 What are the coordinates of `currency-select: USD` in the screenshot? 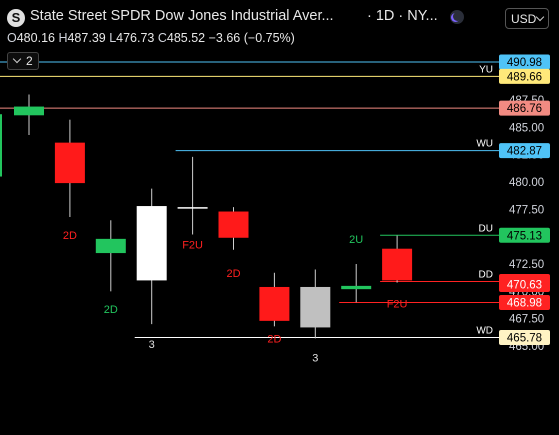 It's located at (527, 18).